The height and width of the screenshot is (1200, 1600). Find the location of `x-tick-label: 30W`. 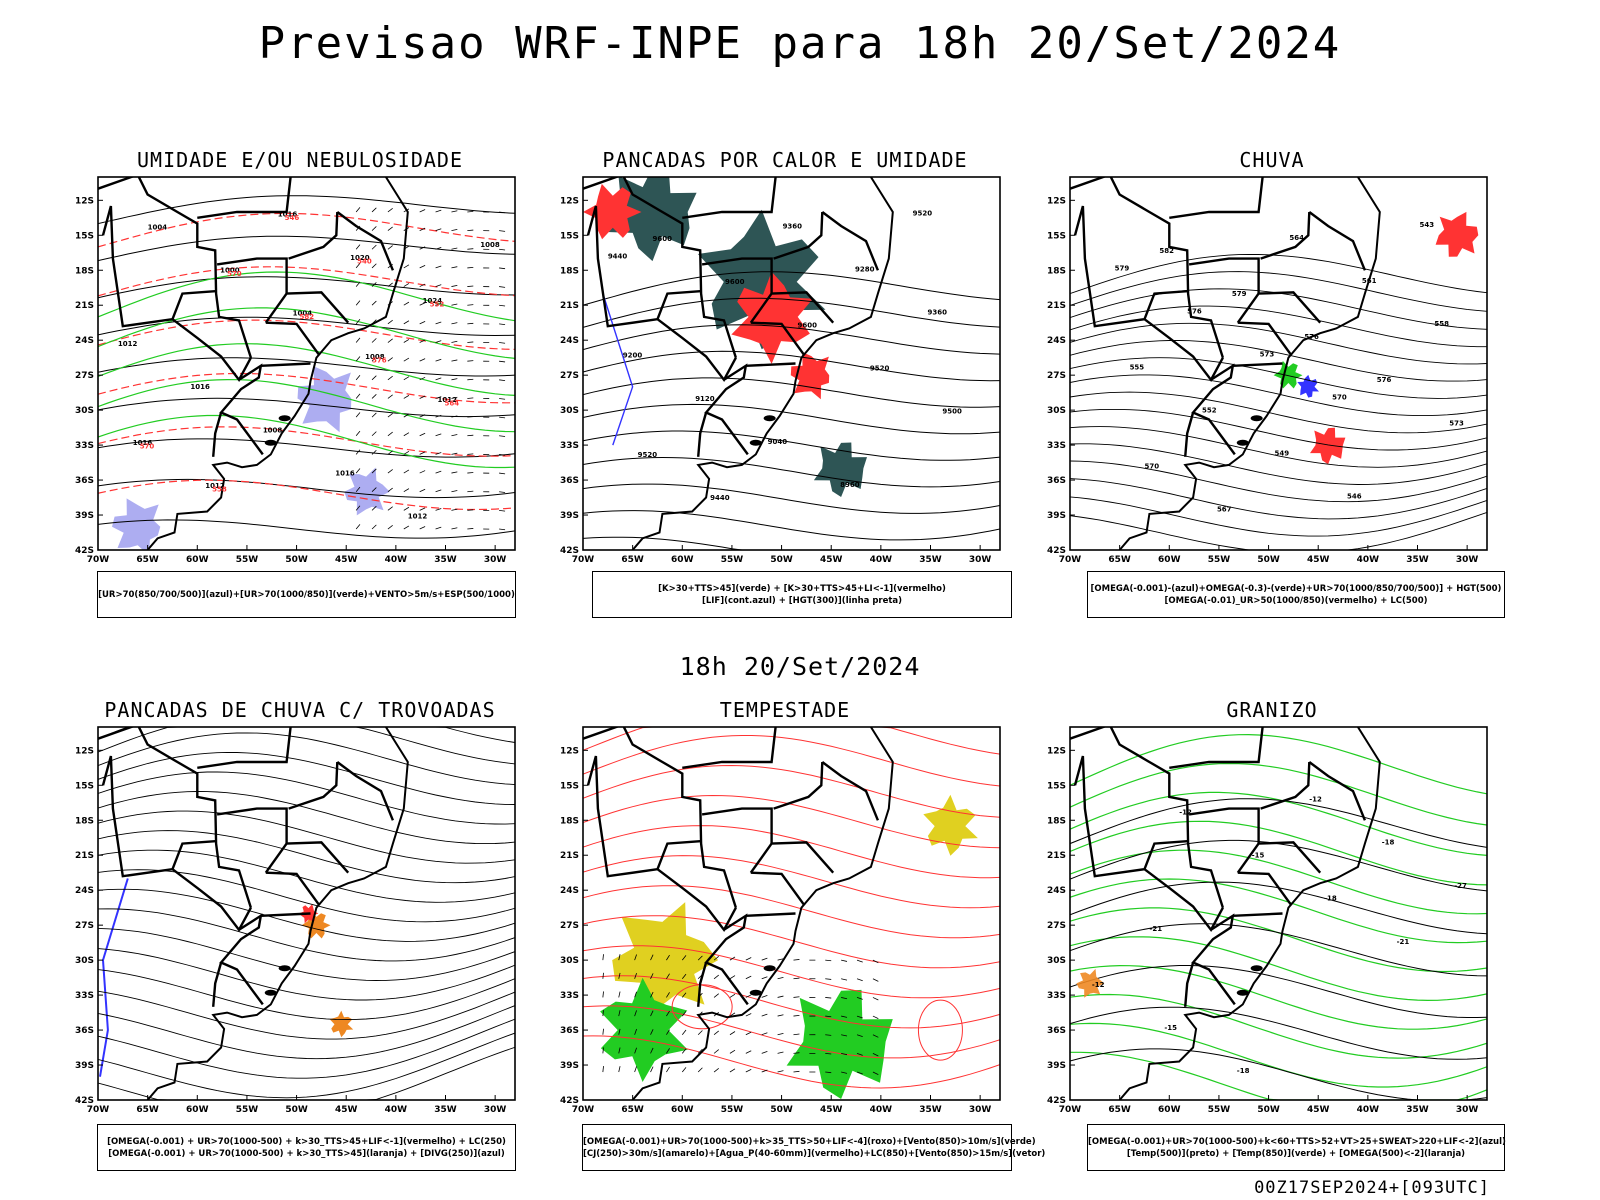

x-tick-label: 30W is located at coordinates (1467, 1110).